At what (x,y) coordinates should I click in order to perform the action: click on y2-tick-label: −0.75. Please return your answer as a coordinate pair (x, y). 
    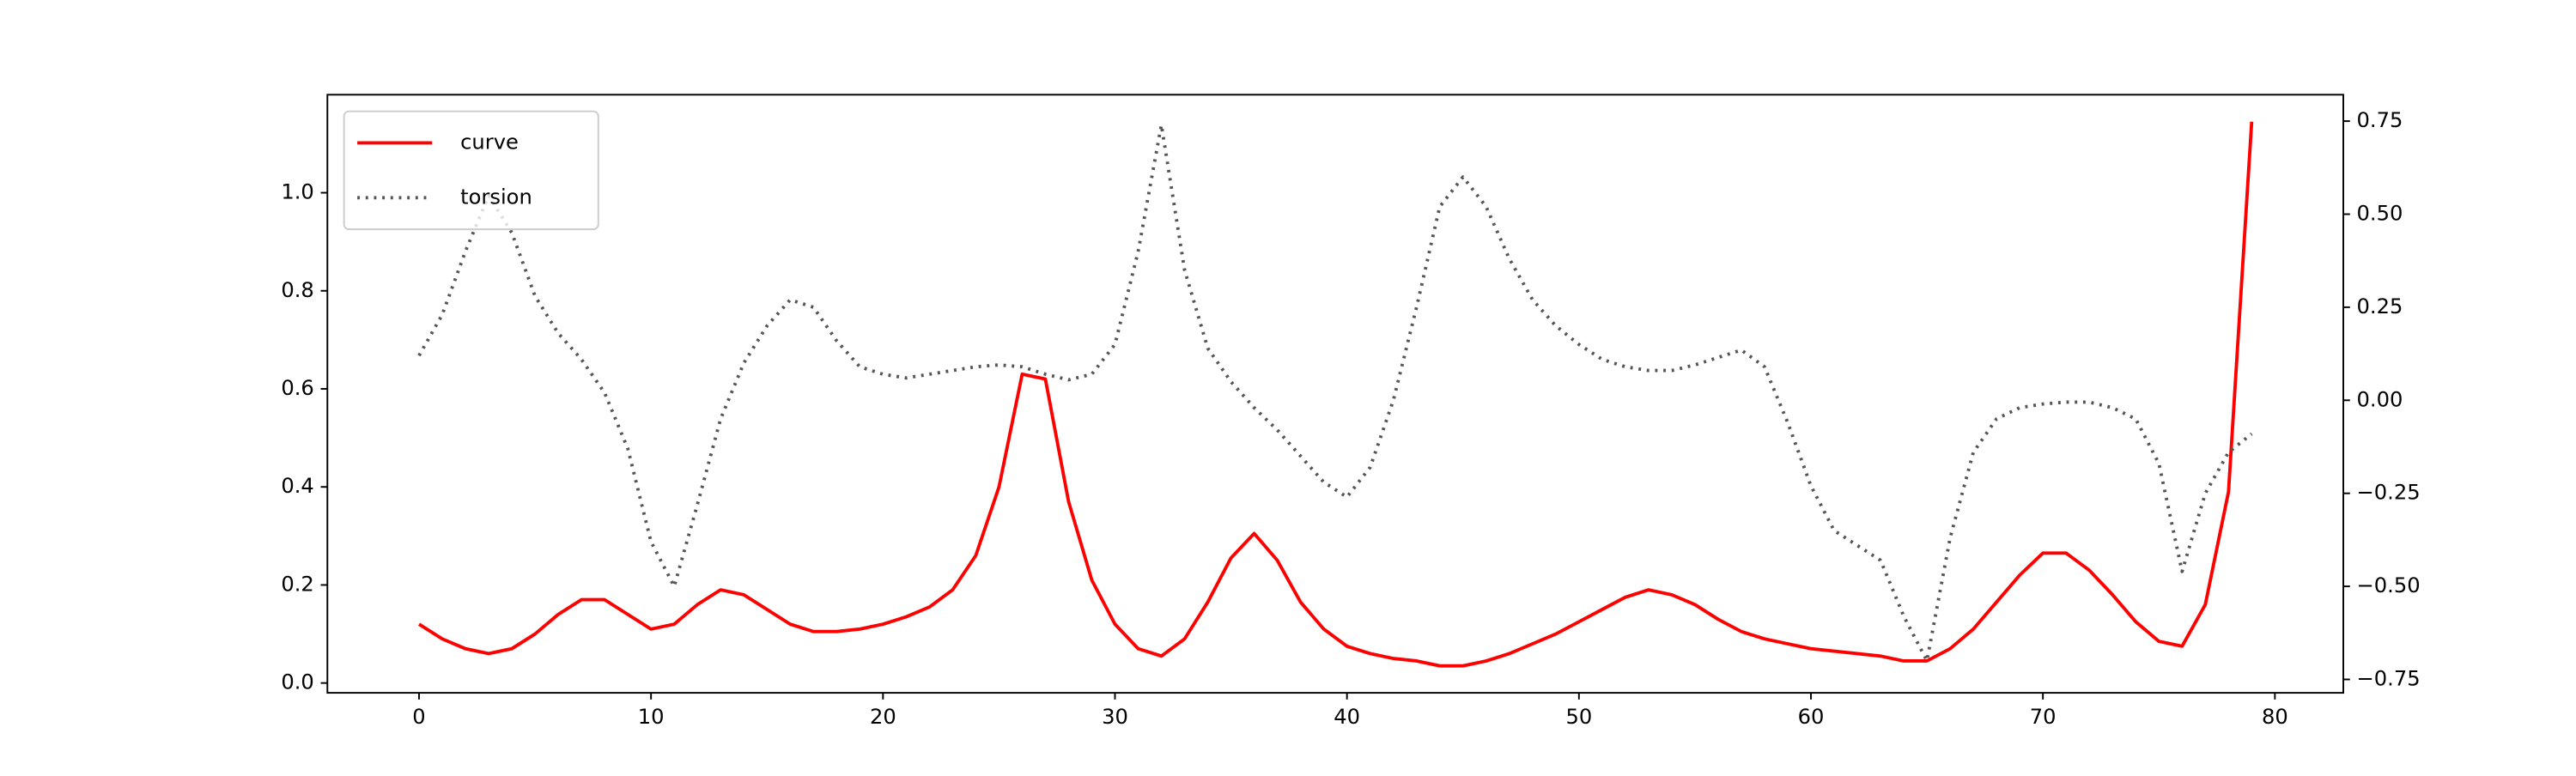
    Looking at the image, I should click on (2389, 678).